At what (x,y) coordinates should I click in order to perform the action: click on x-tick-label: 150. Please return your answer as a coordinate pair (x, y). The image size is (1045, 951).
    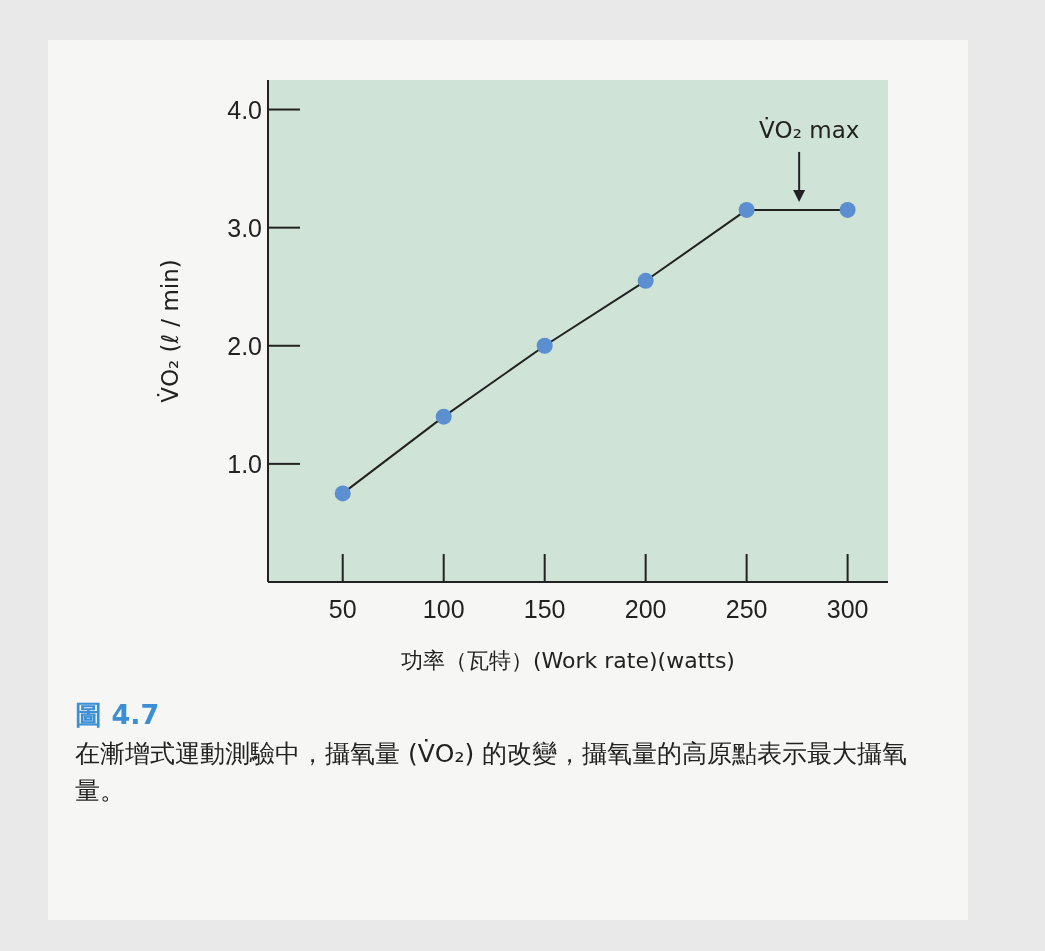
    Looking at the image, I should click on (544, 609).